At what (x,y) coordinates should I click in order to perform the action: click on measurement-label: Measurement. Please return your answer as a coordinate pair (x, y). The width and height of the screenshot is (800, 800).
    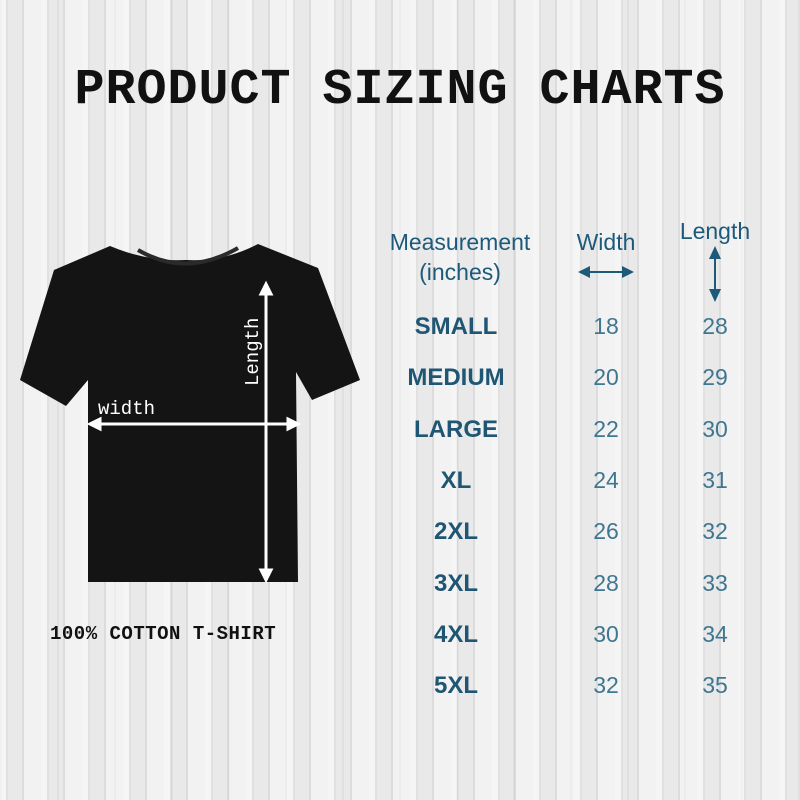
    Looking at the image, I should click on (460, 242).